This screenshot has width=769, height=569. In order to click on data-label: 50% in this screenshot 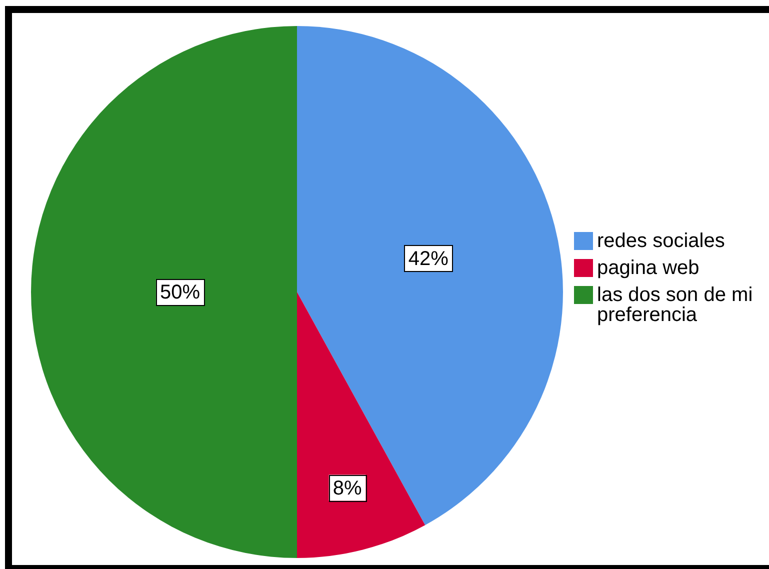, I will do `click(180, 293)`.